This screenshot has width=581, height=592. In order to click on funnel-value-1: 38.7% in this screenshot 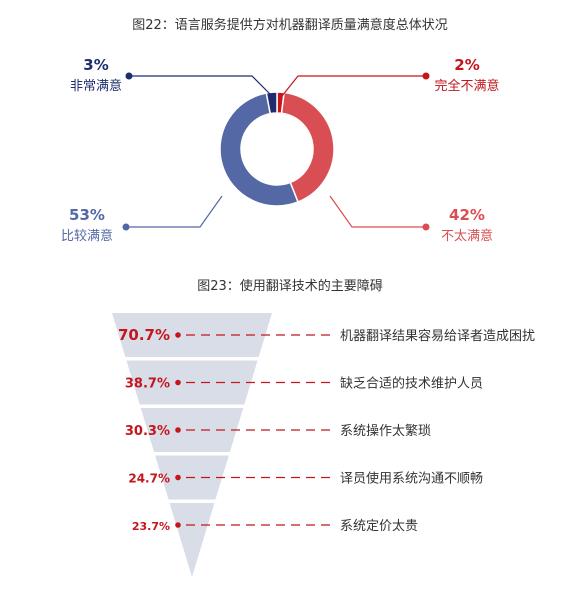, I will do `click(147, 384)`.